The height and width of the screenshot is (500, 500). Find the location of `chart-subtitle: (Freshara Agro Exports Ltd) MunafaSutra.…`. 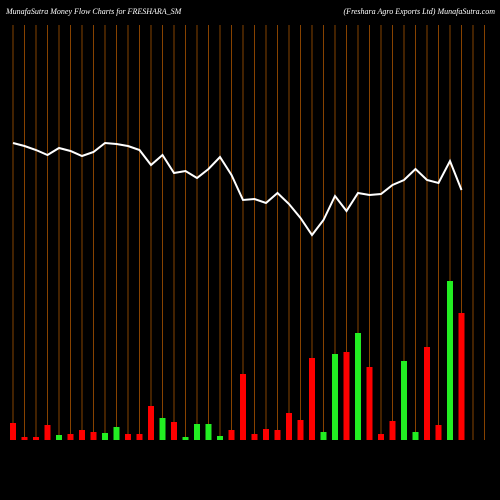

chart-subtitle: (Freshara Agro Exports Ltd) MunafaSutra.… is located at coordinates (420, 11).